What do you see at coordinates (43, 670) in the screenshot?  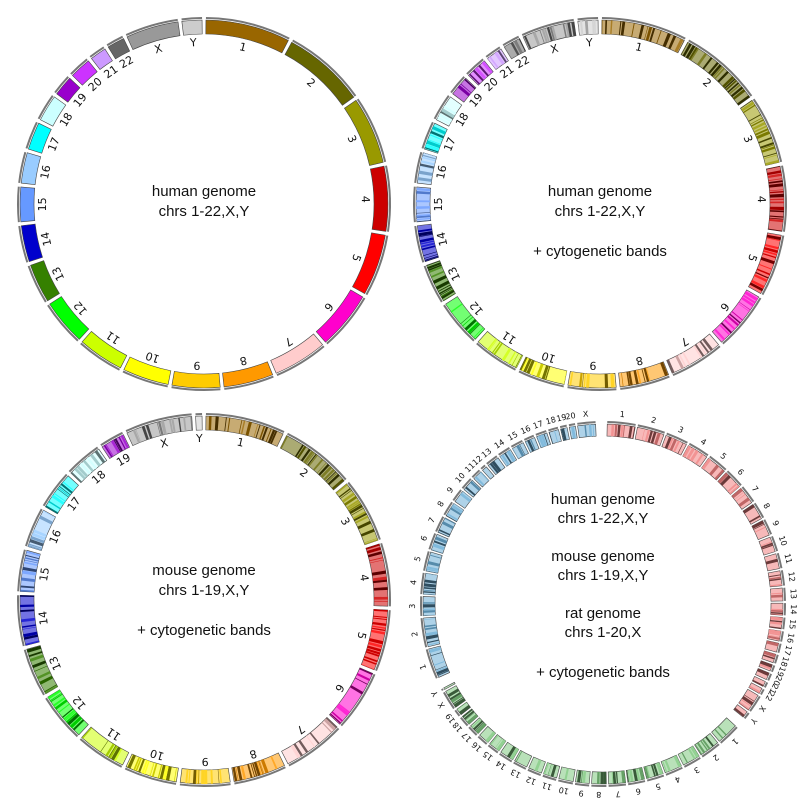 I see `chromosome-13: 13` at bounding box center [43, 670].